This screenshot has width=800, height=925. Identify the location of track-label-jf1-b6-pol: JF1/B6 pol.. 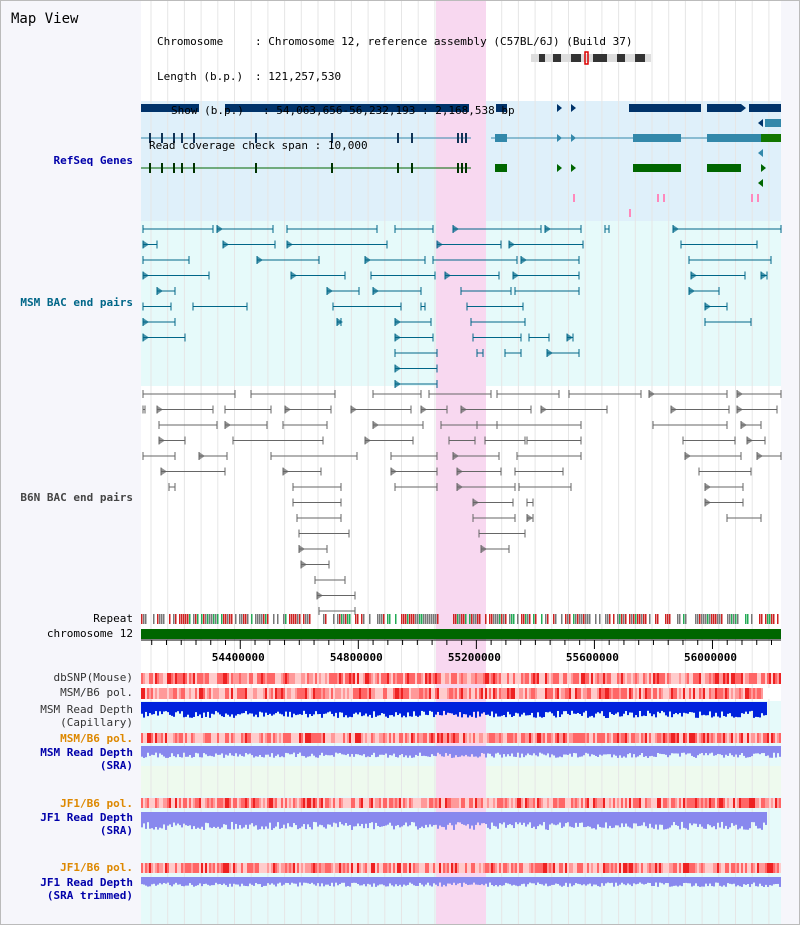
(96, 803).